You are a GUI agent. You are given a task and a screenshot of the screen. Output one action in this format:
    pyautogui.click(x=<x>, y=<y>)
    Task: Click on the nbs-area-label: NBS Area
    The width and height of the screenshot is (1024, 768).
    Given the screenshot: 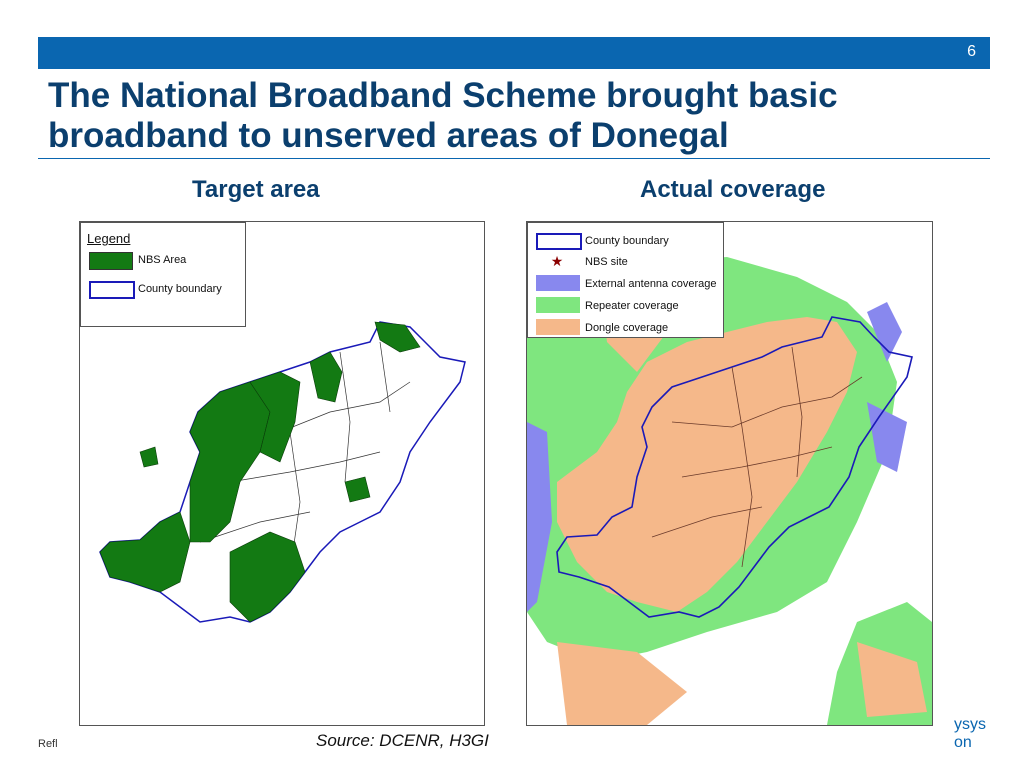 What is the action you would take?
    pyautogui.click(x=162, y=260)
    